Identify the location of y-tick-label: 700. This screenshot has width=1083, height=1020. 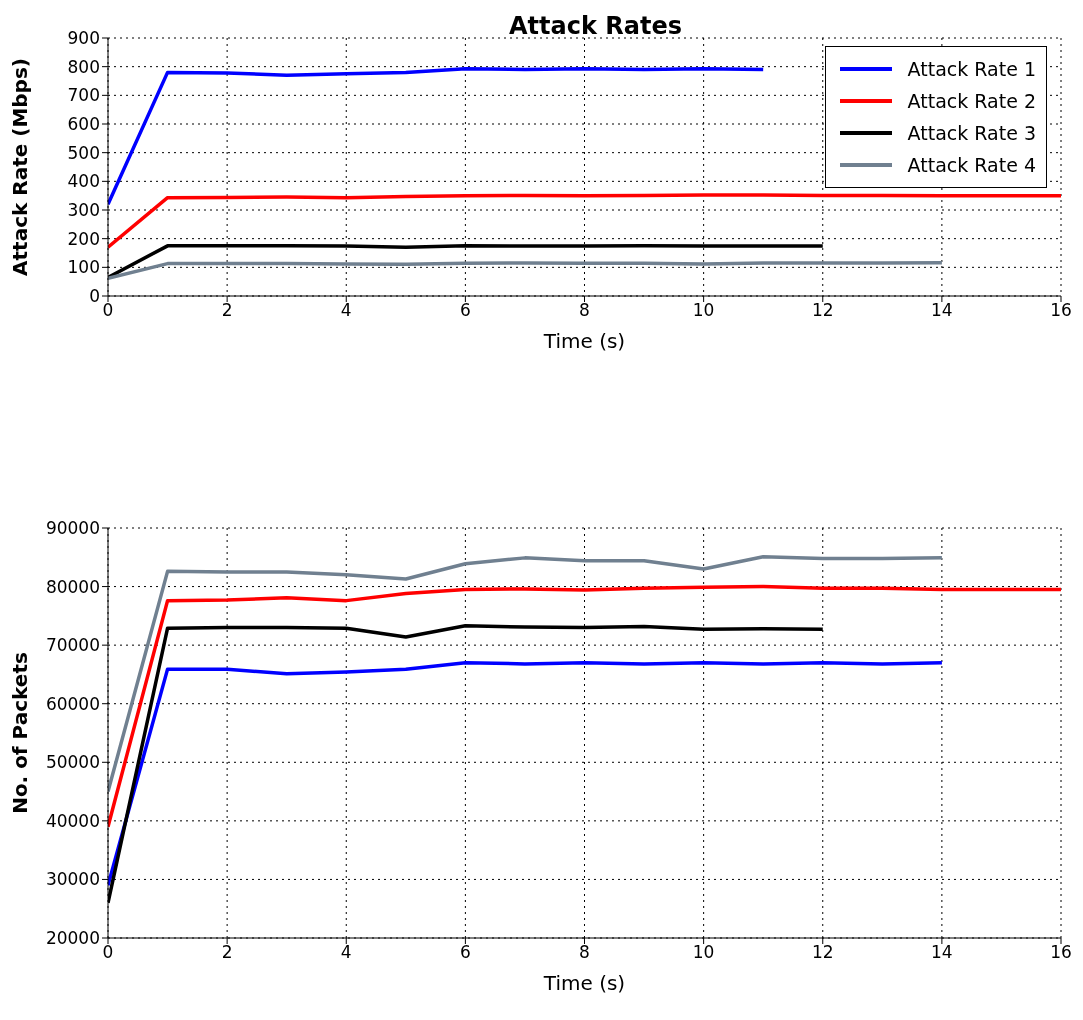
(83, 95).